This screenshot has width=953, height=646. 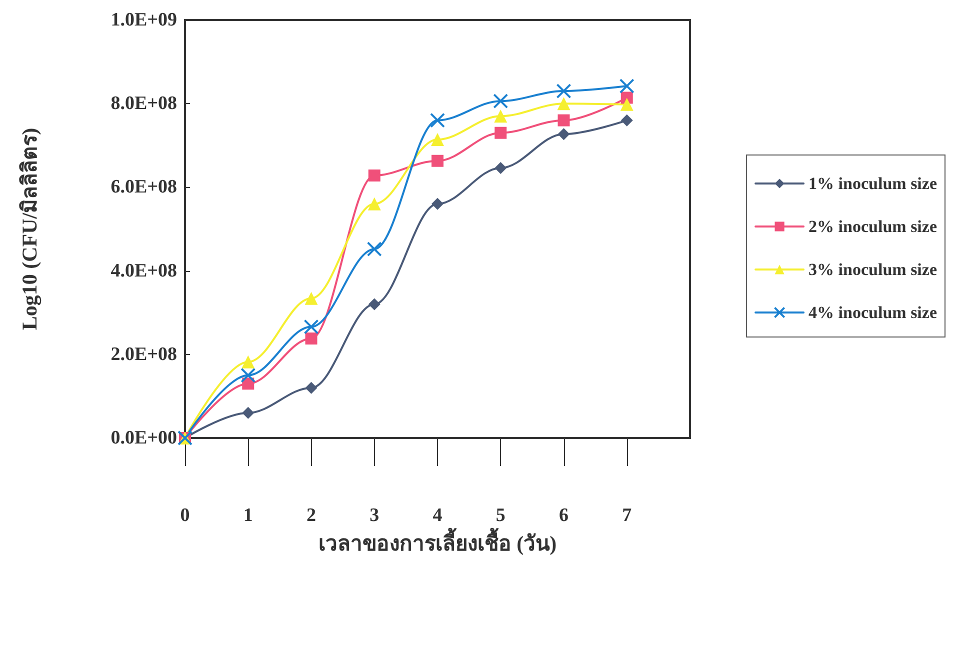 What do you see at coordinates (501, 515) in the screenshot?
I see `x-tick-label: 5` at bounding box center [501, 515].